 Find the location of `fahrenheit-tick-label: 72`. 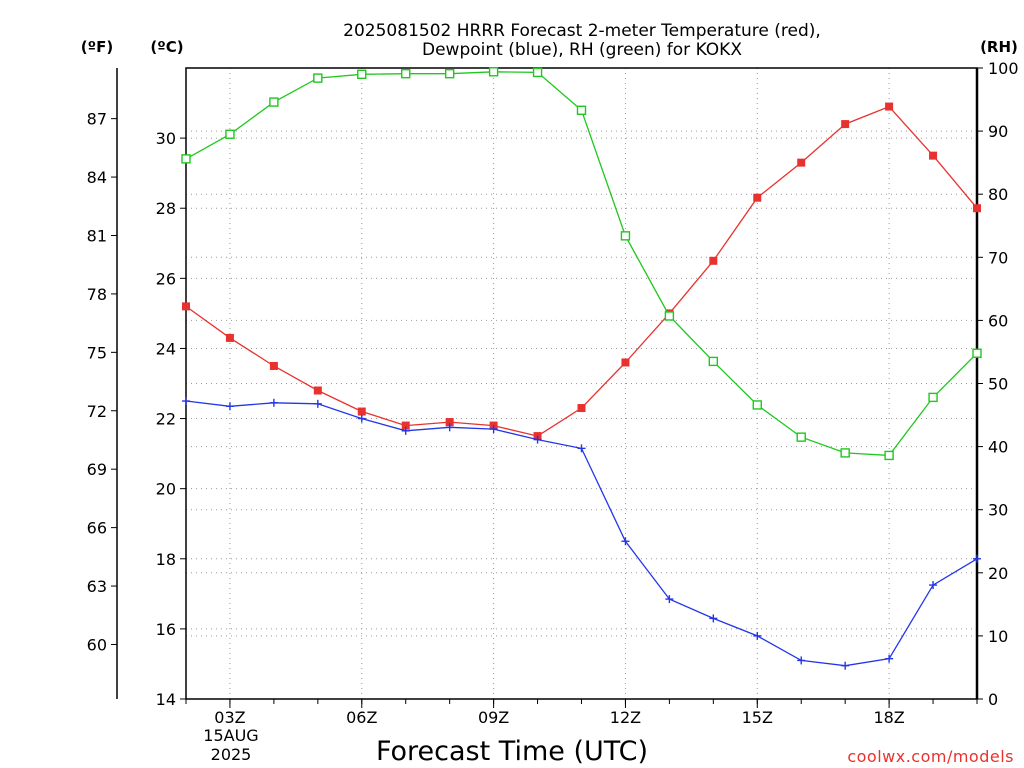

fahrenheit-tick-label: 72 is located at coordinates (97, 411).